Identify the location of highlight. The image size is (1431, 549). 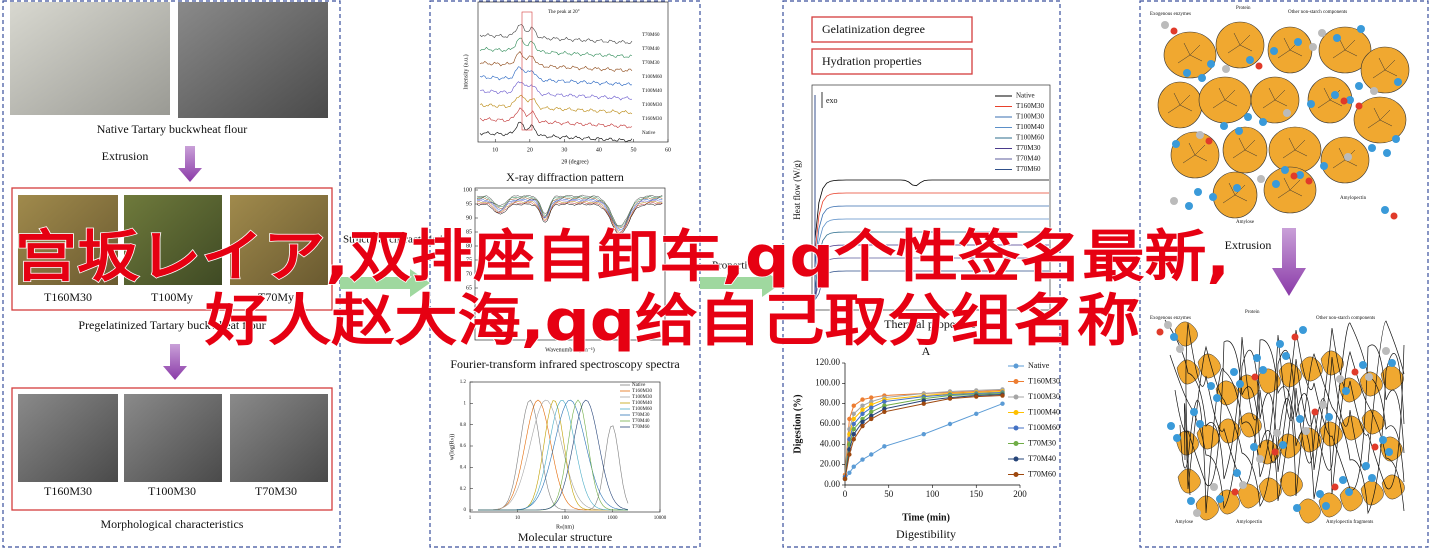
(527, 71).